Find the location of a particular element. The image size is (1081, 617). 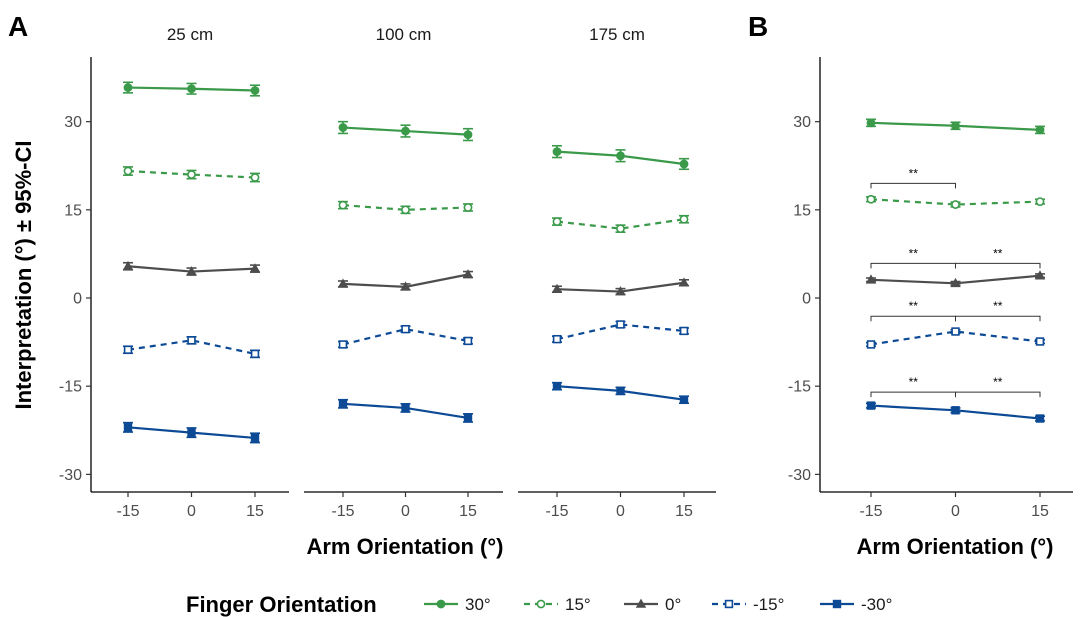

legend-key-marker-neg15deg is located at coordinates (729, 604).